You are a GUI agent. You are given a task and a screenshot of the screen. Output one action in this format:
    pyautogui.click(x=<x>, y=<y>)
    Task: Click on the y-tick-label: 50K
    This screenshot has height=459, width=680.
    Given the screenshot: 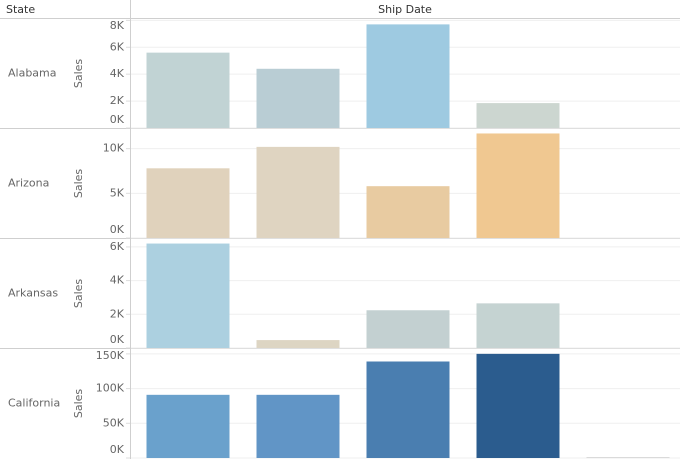 What is the action you would take?
    pyautogui.click(x=114, y=422)
    